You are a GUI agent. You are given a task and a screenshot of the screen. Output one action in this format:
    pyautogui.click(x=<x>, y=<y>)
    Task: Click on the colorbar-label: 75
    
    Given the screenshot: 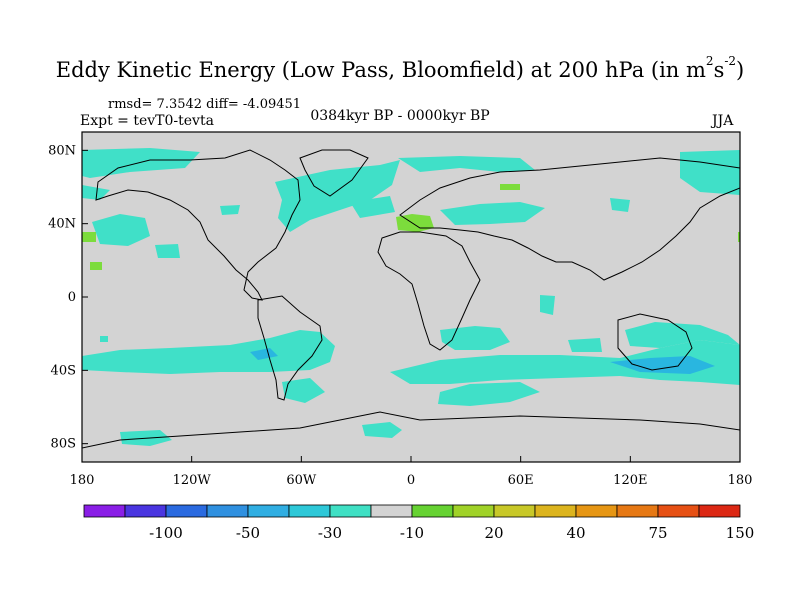 What is the action you would take?
    pyautogui.click(x=657, y=533)
    